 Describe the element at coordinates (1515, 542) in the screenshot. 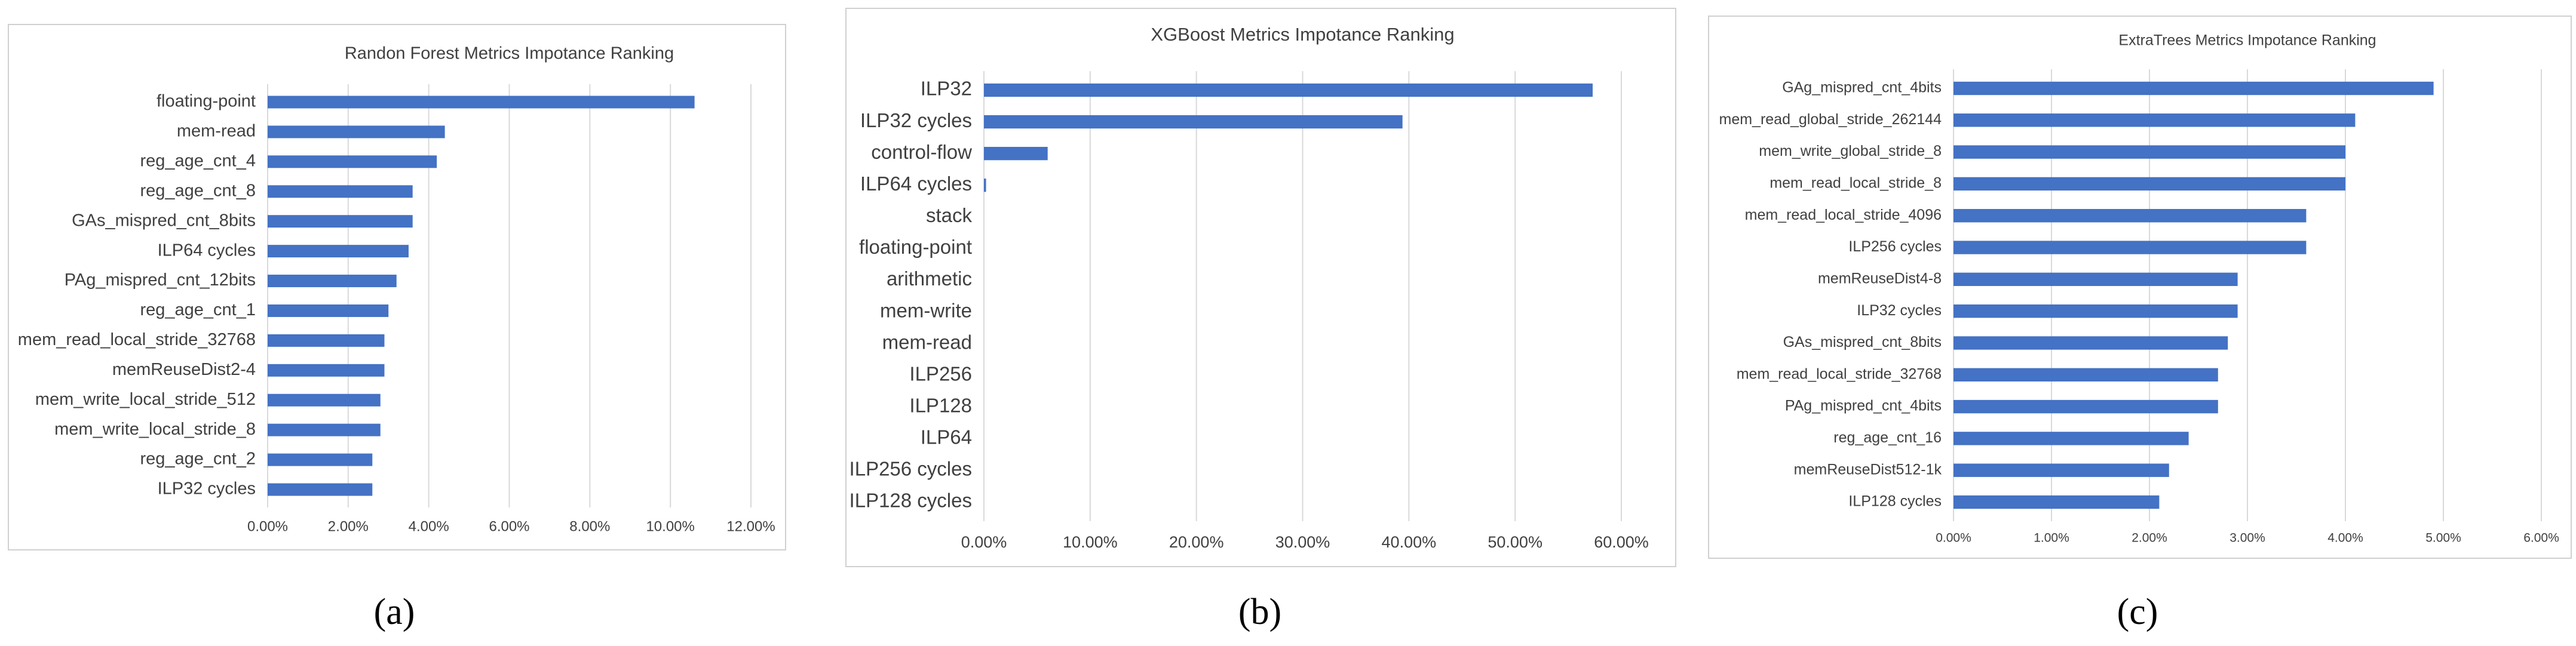

I see `x-tick-label: 50.00%` at that location.